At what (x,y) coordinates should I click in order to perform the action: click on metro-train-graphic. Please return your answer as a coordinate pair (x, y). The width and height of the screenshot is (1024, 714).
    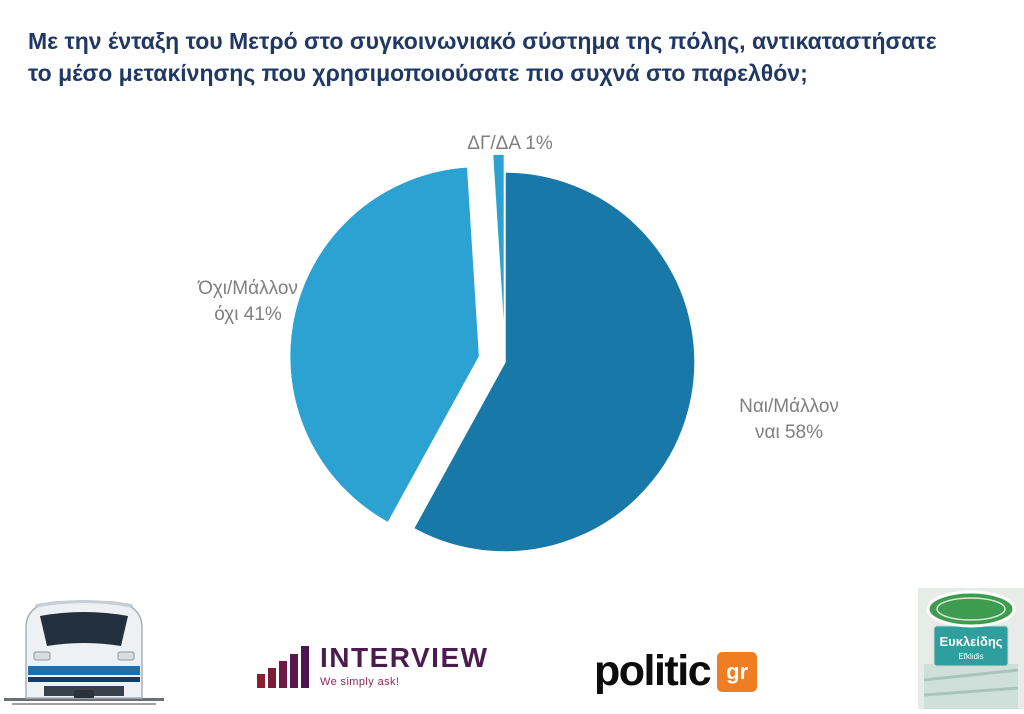
    Looking at the image, I should click on (84, 652).